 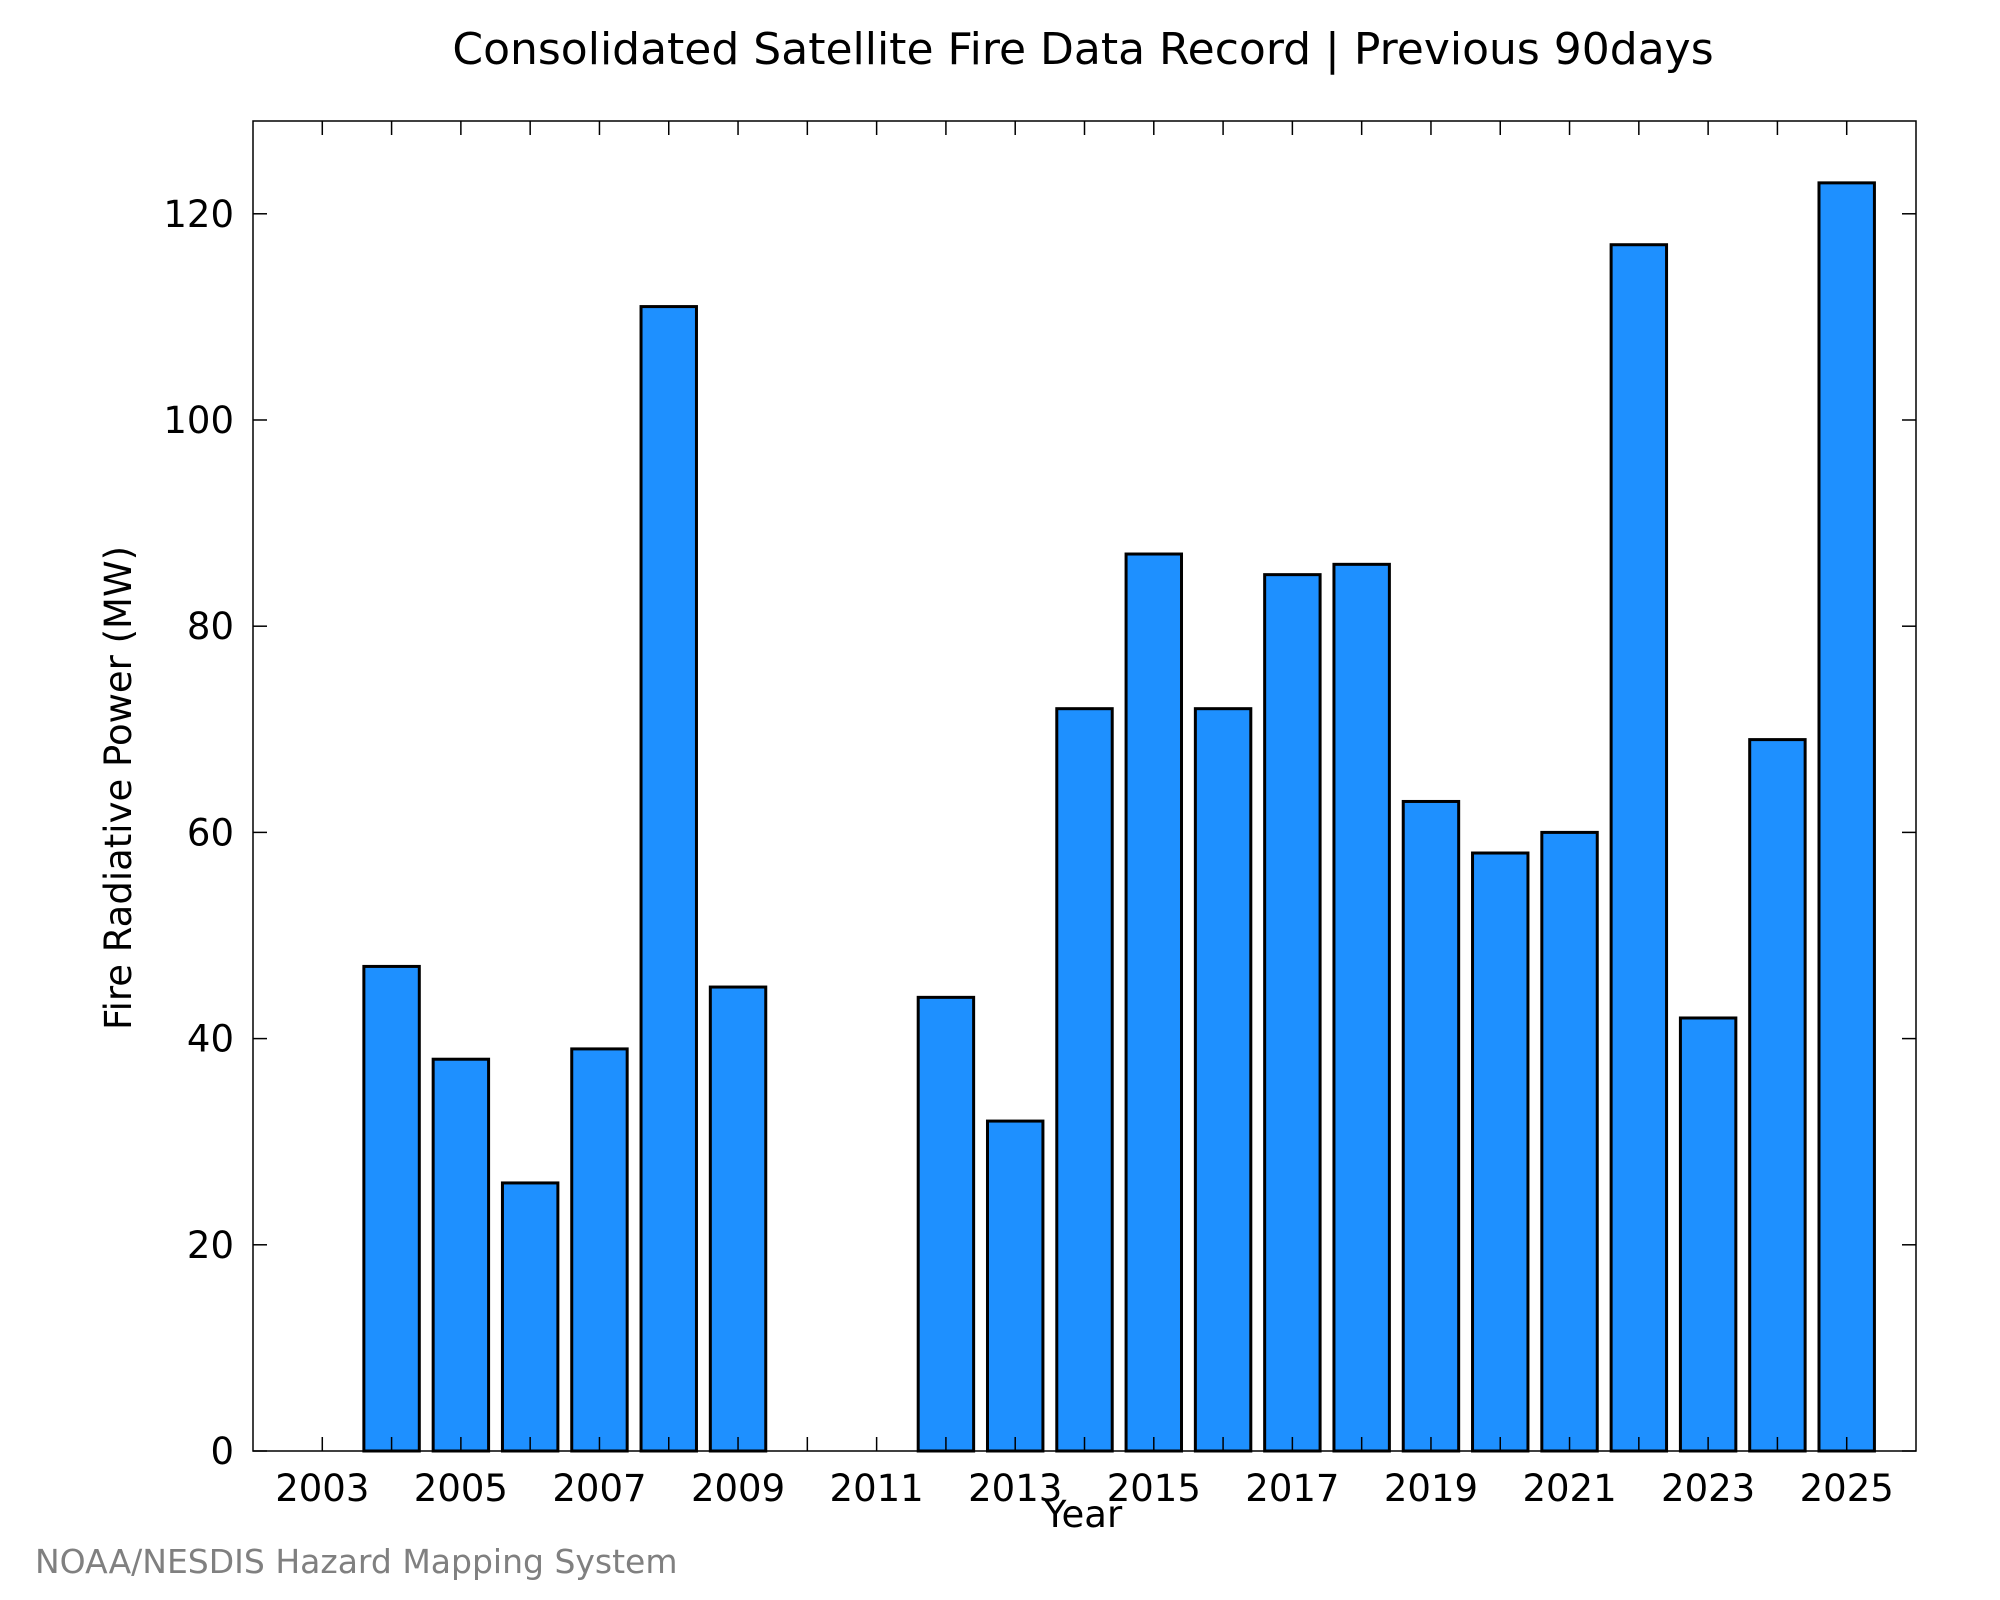 What do you see at coordinates (1777, 1095) in the screenshot?
I see `bar-2024` at bounding box center [1777, 1095].